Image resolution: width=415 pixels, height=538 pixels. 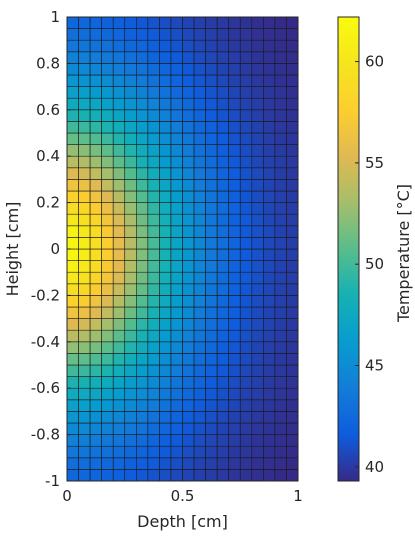 I want to click on colorbar-tick-label: 50, so click(x=374, y=264).